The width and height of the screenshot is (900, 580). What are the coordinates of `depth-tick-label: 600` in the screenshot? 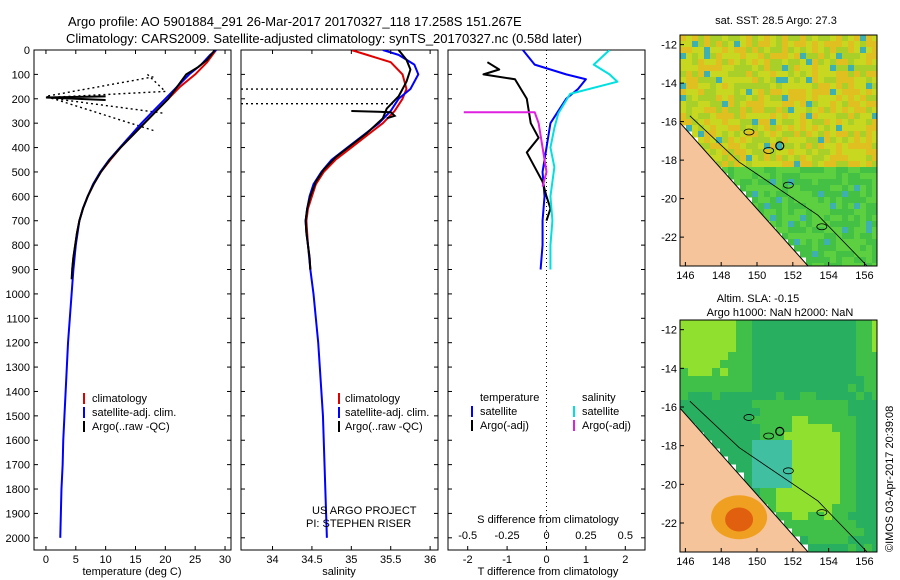 It's located at (21, 197).